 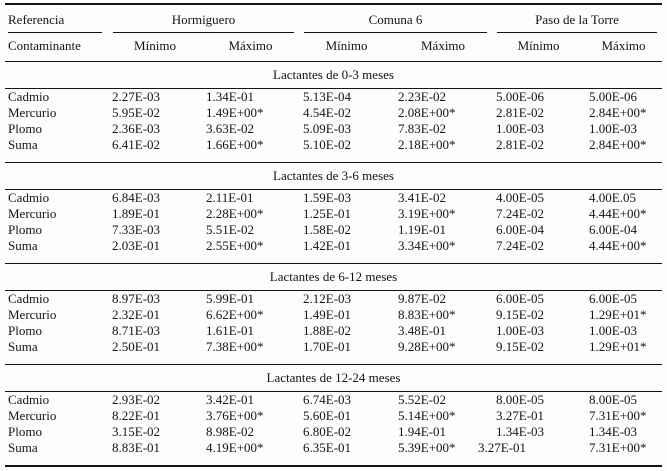 What do you see at coordinates (422, 128) in the screenshot?
I see `value-cell: 7.83E-02` at bounding box center [422, 128].